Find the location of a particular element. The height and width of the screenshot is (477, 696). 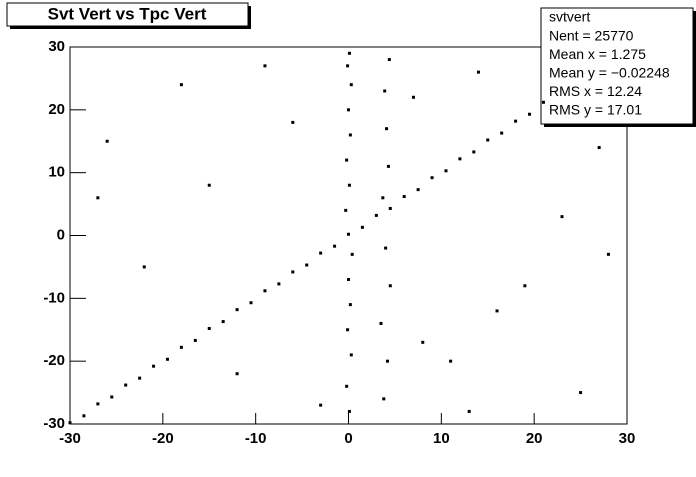

x-tick-label: -30 is located at coordinates (70, 438).